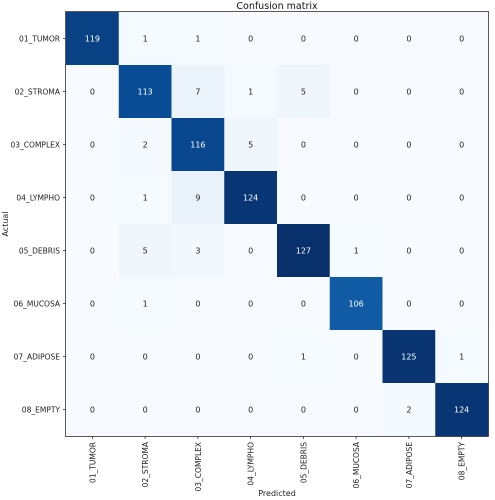  I want to click on y-tick-label: 07_ADIPOSE, so click(37, 357).